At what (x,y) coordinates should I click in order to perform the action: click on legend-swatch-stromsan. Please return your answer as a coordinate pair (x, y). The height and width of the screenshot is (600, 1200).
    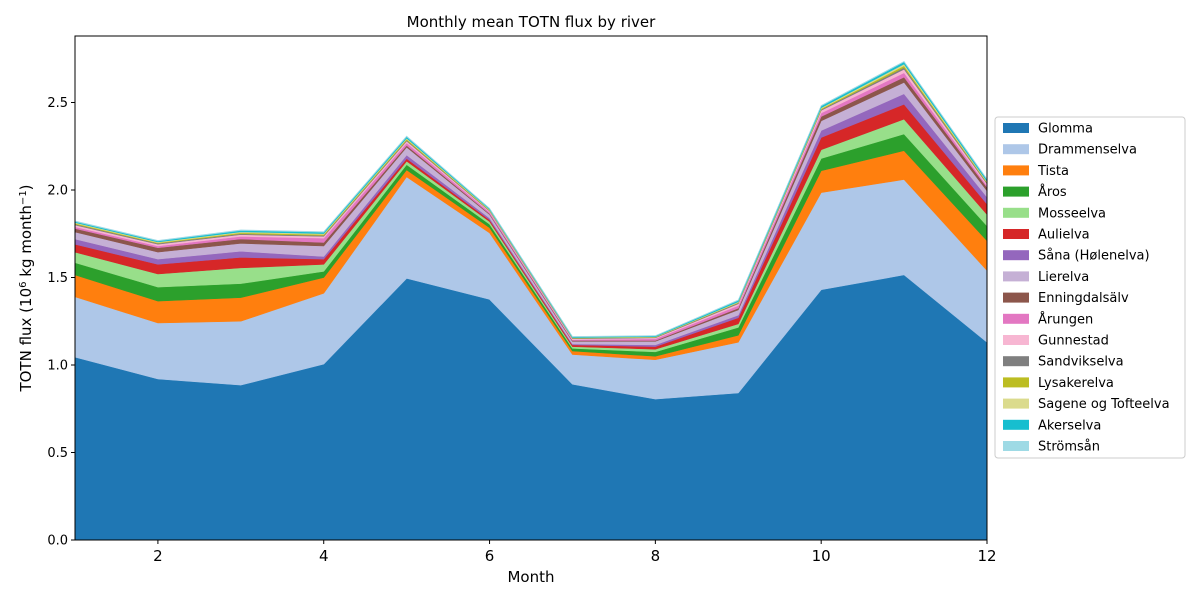
    Looking at the image, I should click on (1016, 446).